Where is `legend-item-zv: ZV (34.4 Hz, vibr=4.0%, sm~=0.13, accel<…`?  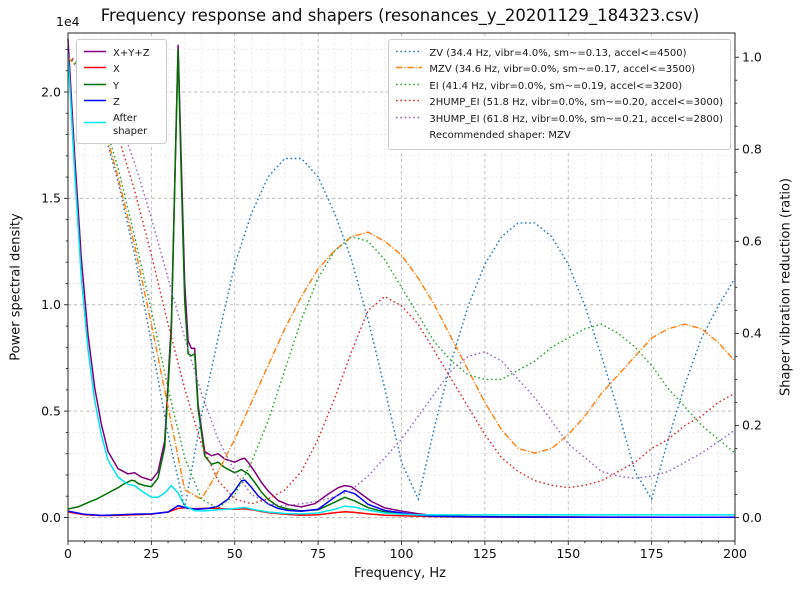
legend-item-zv: ZV (34.4 Hz, vibr=4.0%, sm~=0.13, accel<… is located at coordinates (559, 53).